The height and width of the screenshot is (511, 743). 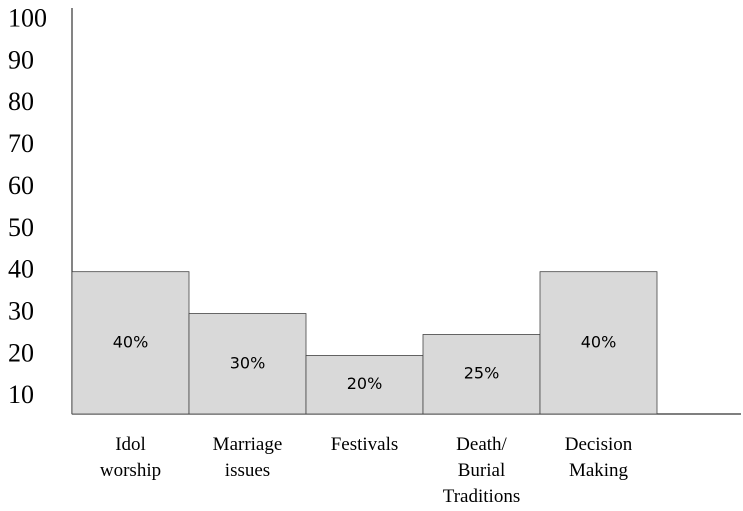 I want to click on y-tick-label: 20, so click(x=21, y=352).